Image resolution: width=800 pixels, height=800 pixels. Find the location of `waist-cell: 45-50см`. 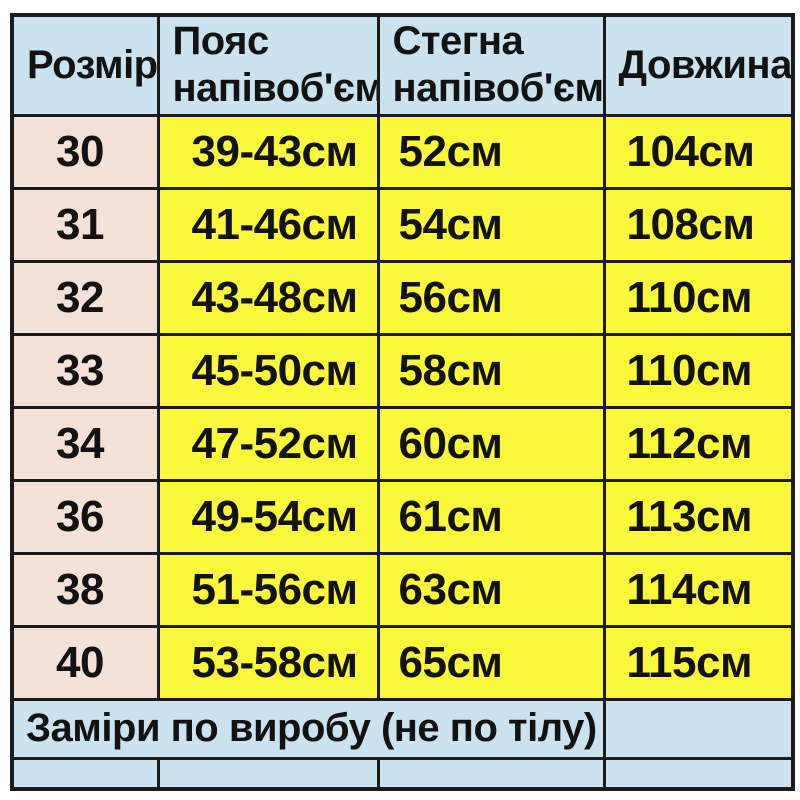

waist-cell: 45-50см is located at coordinates (268, 370).